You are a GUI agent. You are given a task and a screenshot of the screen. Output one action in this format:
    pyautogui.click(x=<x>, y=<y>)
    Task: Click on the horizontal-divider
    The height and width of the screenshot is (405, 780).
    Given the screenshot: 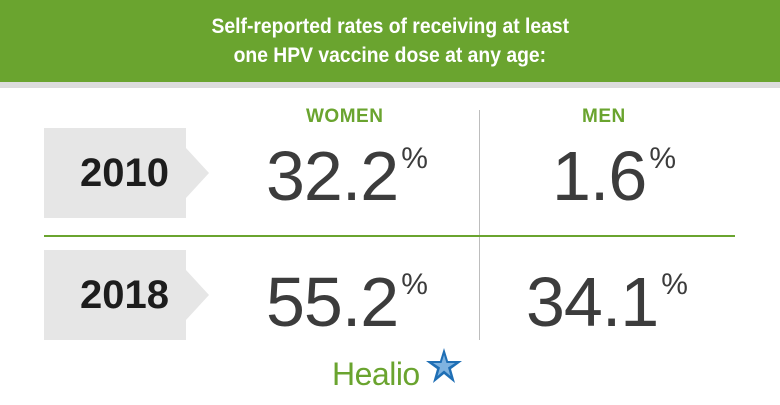 What is the action you would take?
    pyautogui.click(x=389, y=236)
    